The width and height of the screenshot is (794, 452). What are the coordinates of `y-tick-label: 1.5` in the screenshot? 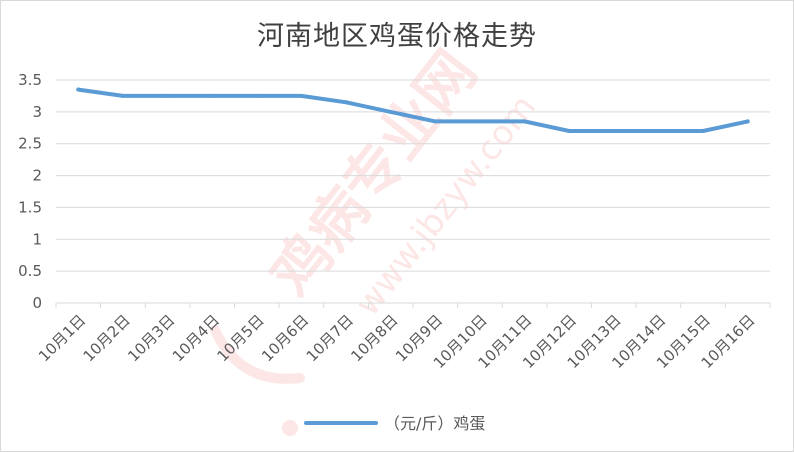 It's located at (30, 207).